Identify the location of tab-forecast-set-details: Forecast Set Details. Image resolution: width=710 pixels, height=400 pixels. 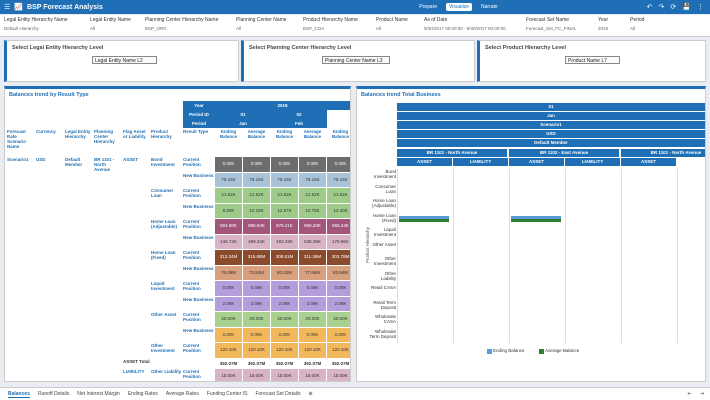
(278, 394).